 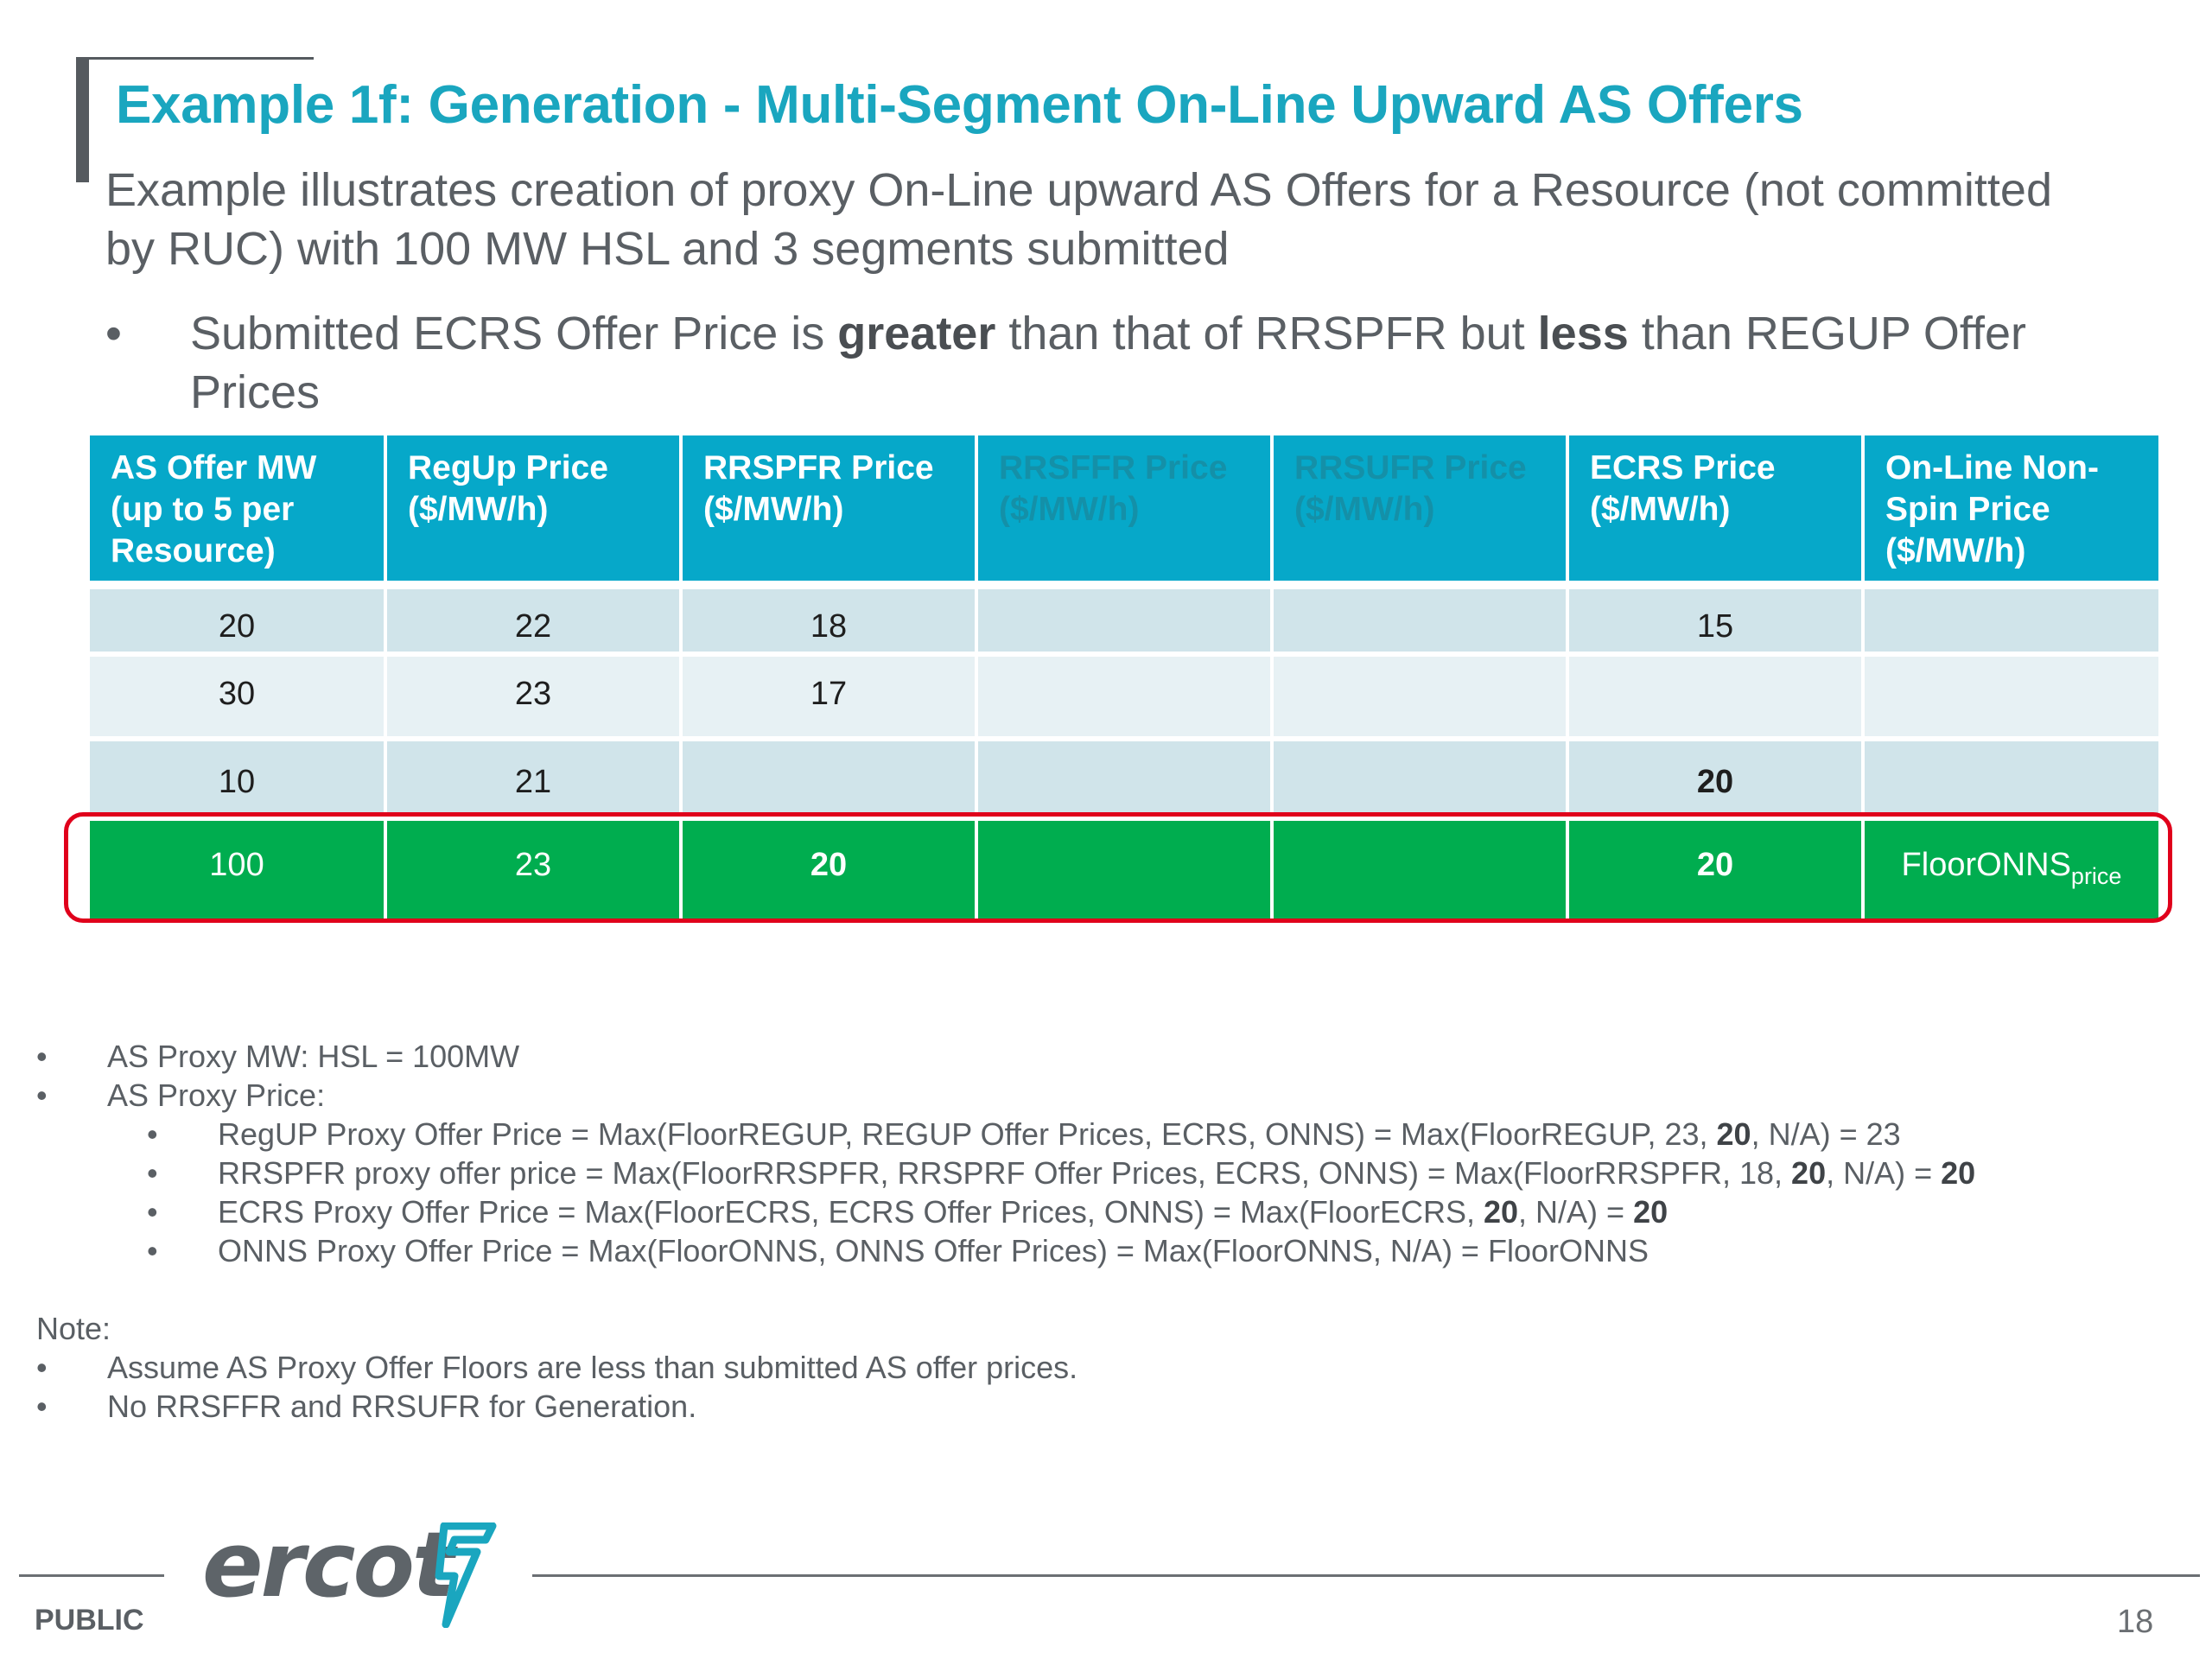 What do you see at coordinates (1107, 1056) in the screenshot?
I see `list-item: • AS Proxy MW: HSL = 100MW` at bounding box center [1107, 1056].